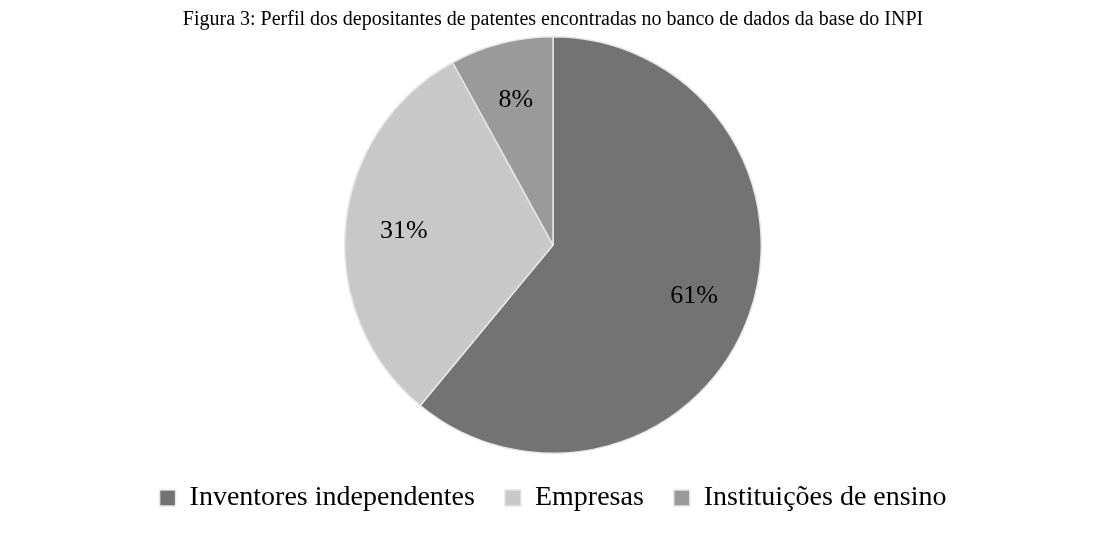  What do you see at coordinates (825, 496) in the screenshot?
I see `legend-label: Instituições de ensino` at bounding box center [825, 496].